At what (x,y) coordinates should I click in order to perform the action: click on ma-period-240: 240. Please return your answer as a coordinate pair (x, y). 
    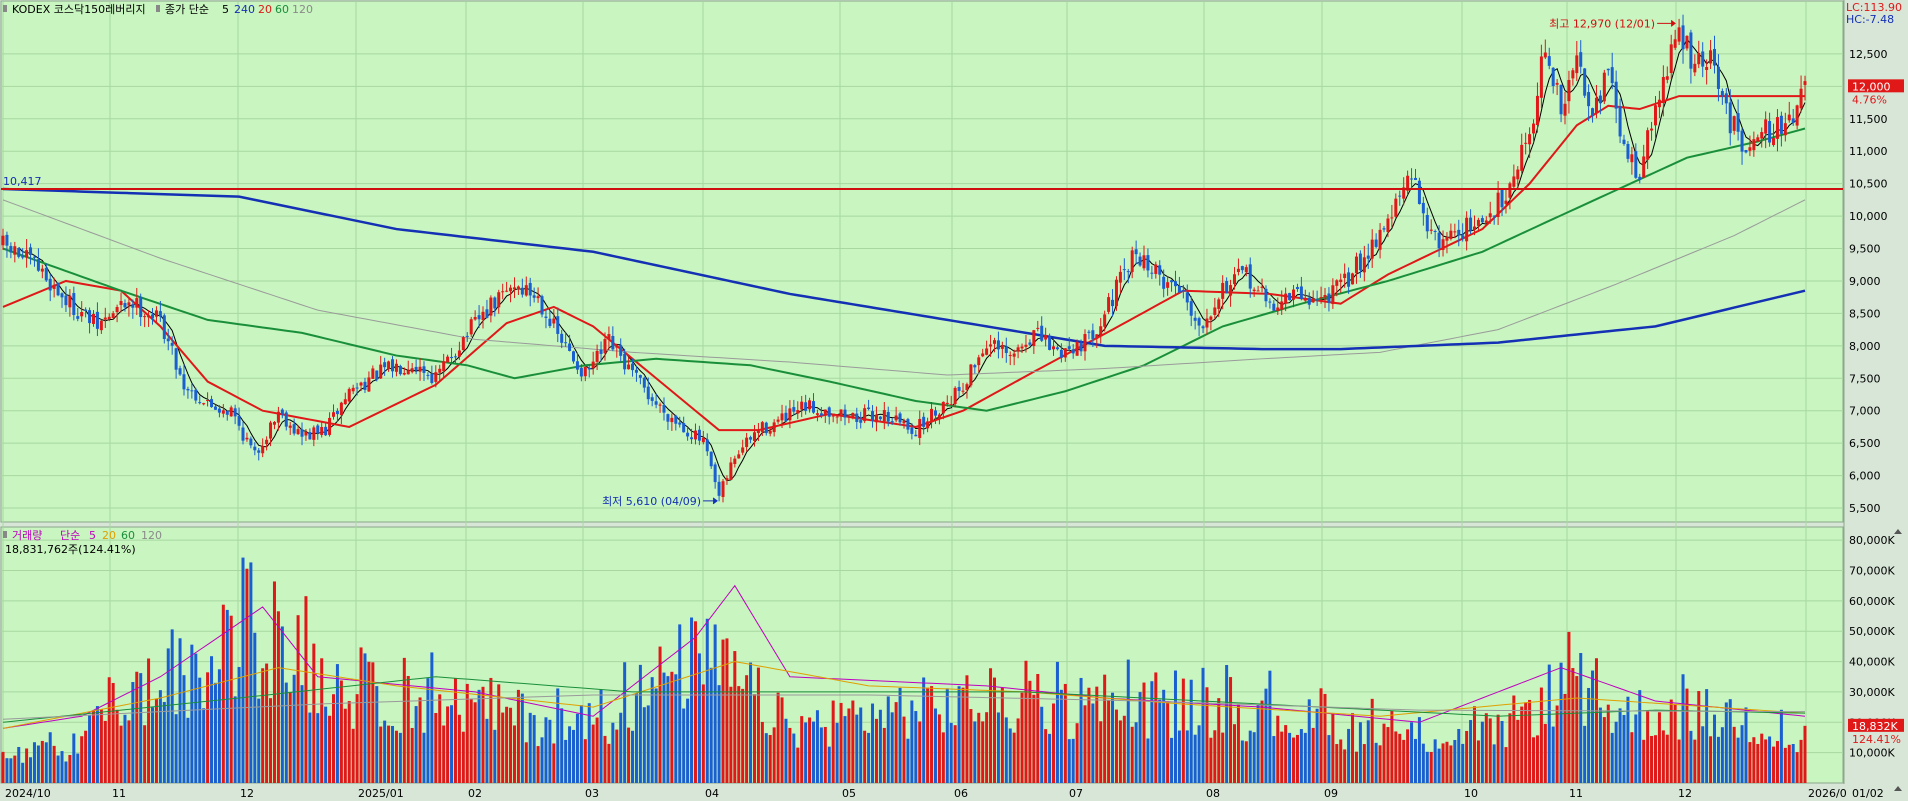
    Looking at the image, I should click on (244, 9).